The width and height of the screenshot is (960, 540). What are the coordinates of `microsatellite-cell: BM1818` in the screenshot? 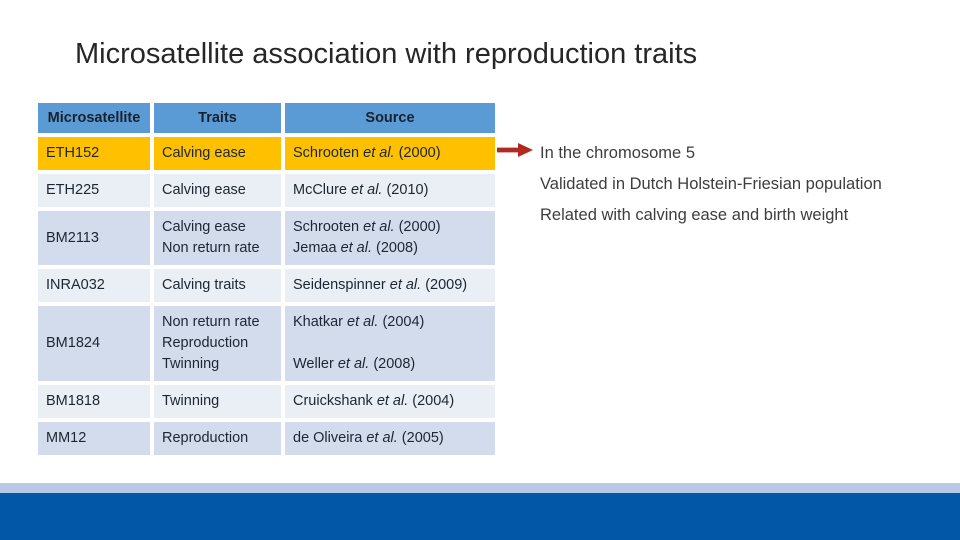 It's located at (94, 401).